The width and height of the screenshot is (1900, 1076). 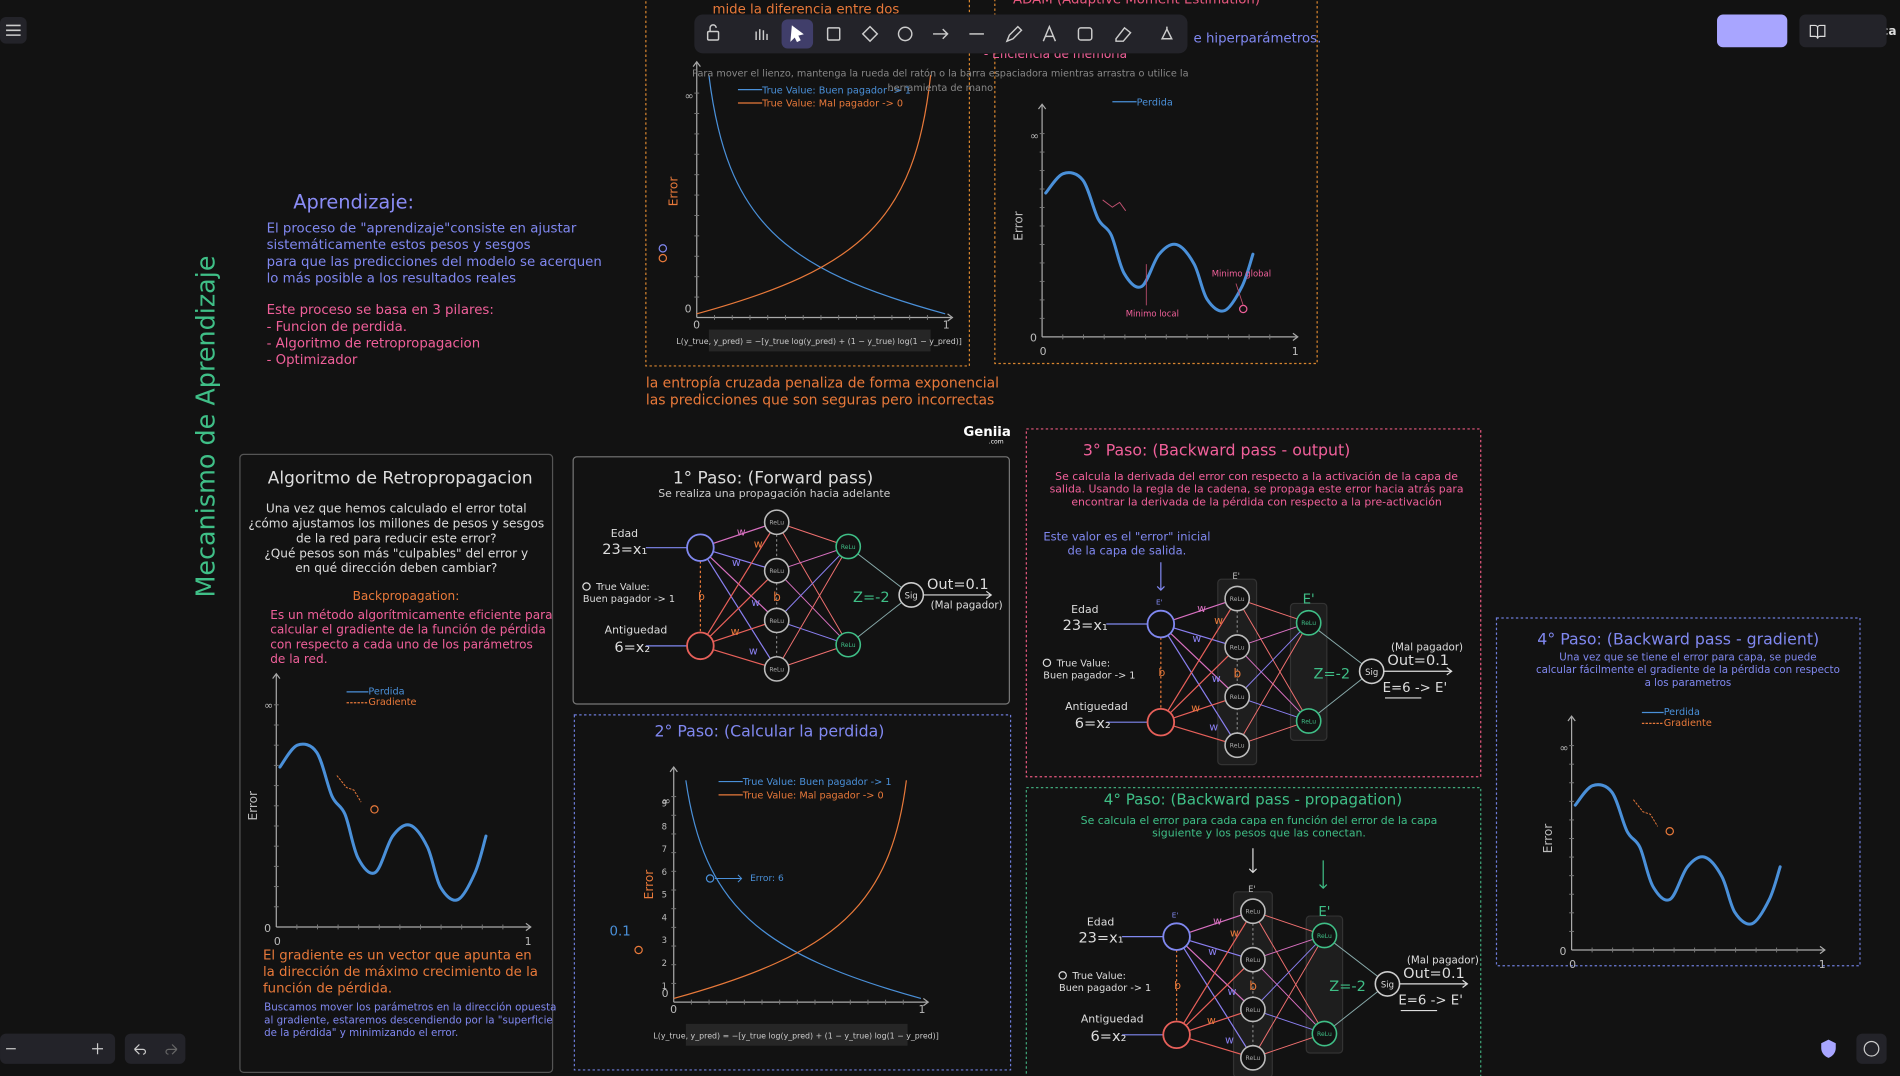 I want to click on share-button, so click(x=1752, y=31).